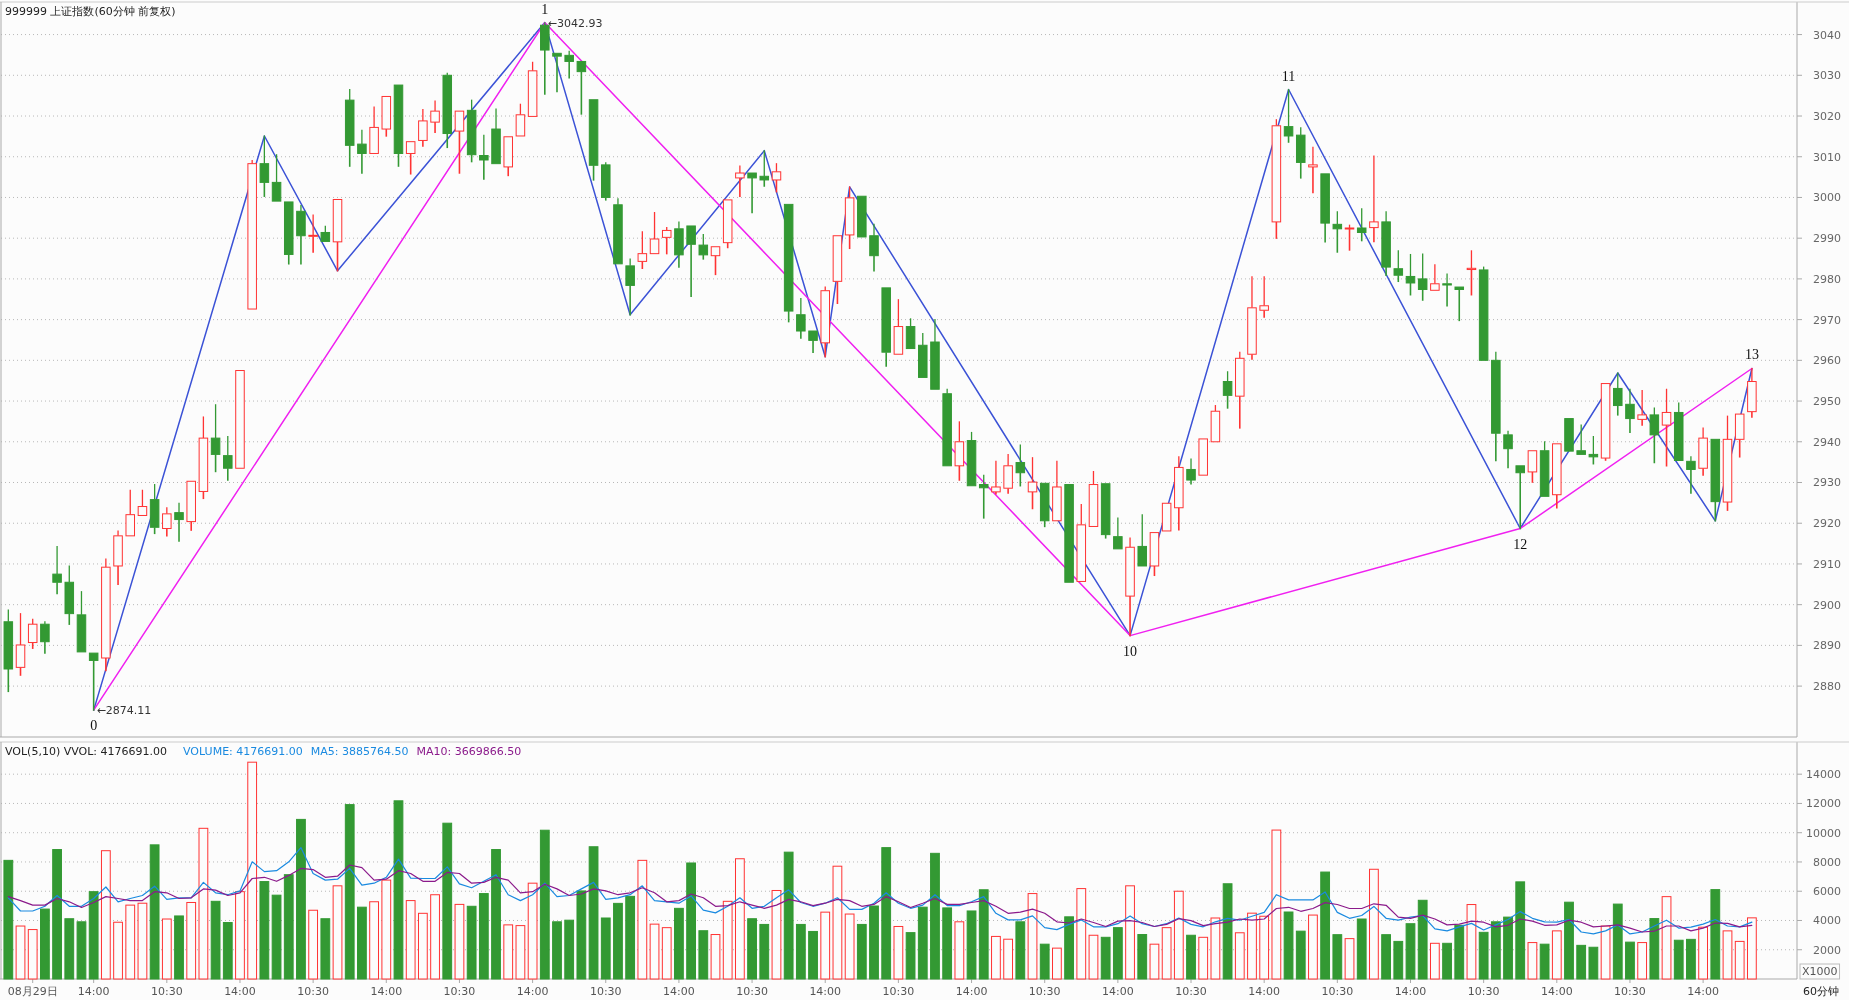 The height and width of the screenshot is (1000, 1849). Describe the element at coordinates (1827, 402) in the screenshot. I see `y-tick-label: 2950` at that location.